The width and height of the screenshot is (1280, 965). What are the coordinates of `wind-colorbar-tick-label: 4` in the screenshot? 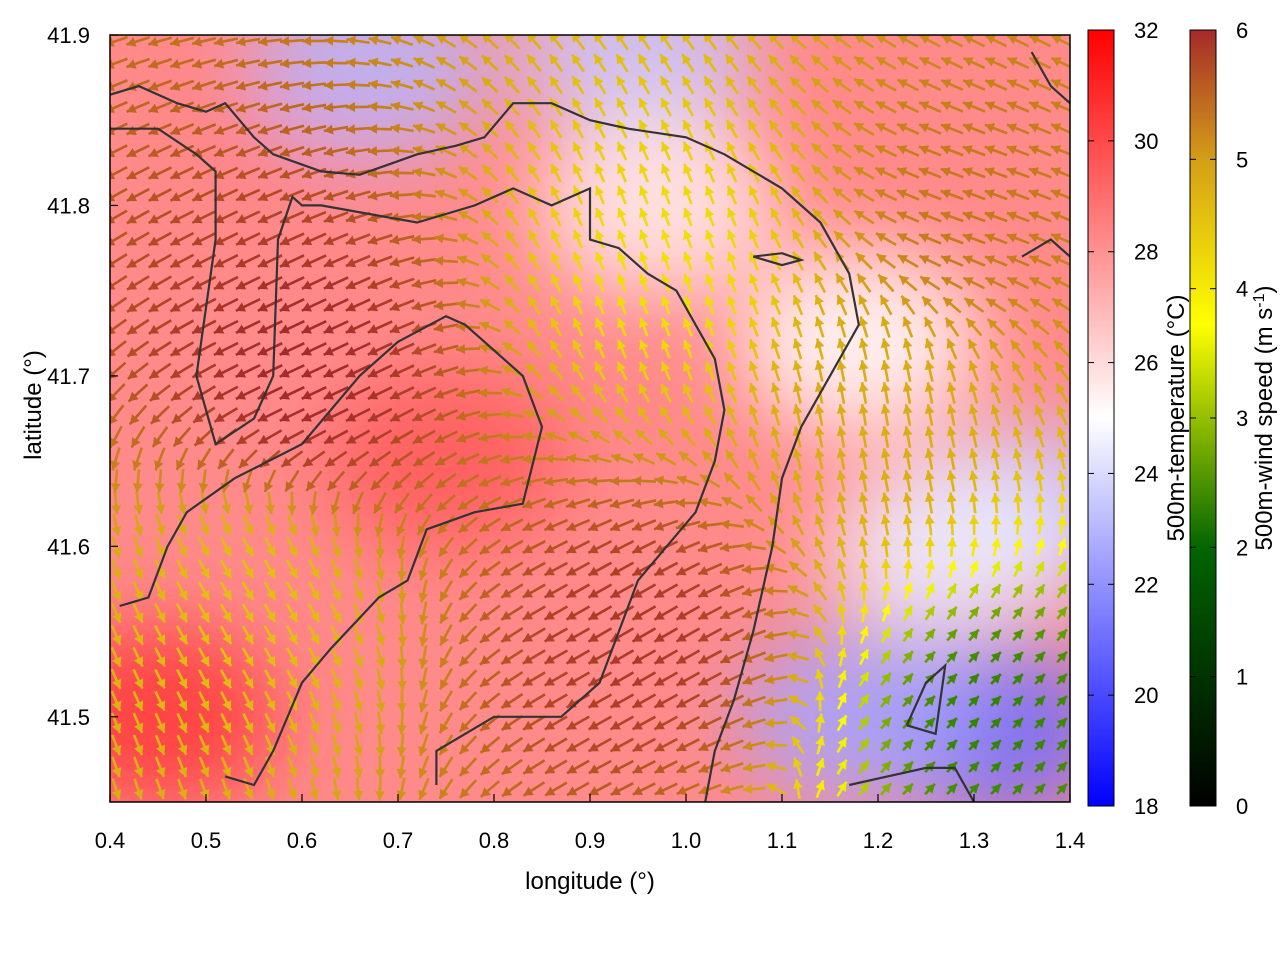 It's located at (1242, 289).